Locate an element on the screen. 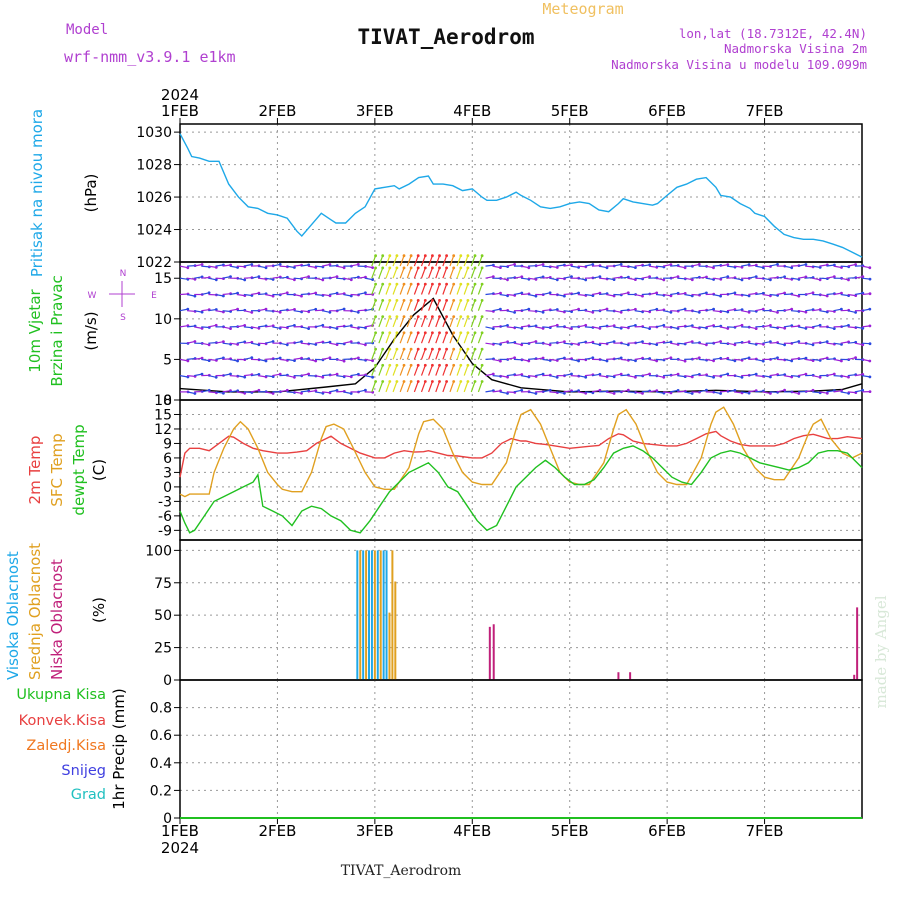 The height and width of the screenshot is (900, 900). precip-legend-2: Zaledj.Kisa is located at coordinates (66, 746).